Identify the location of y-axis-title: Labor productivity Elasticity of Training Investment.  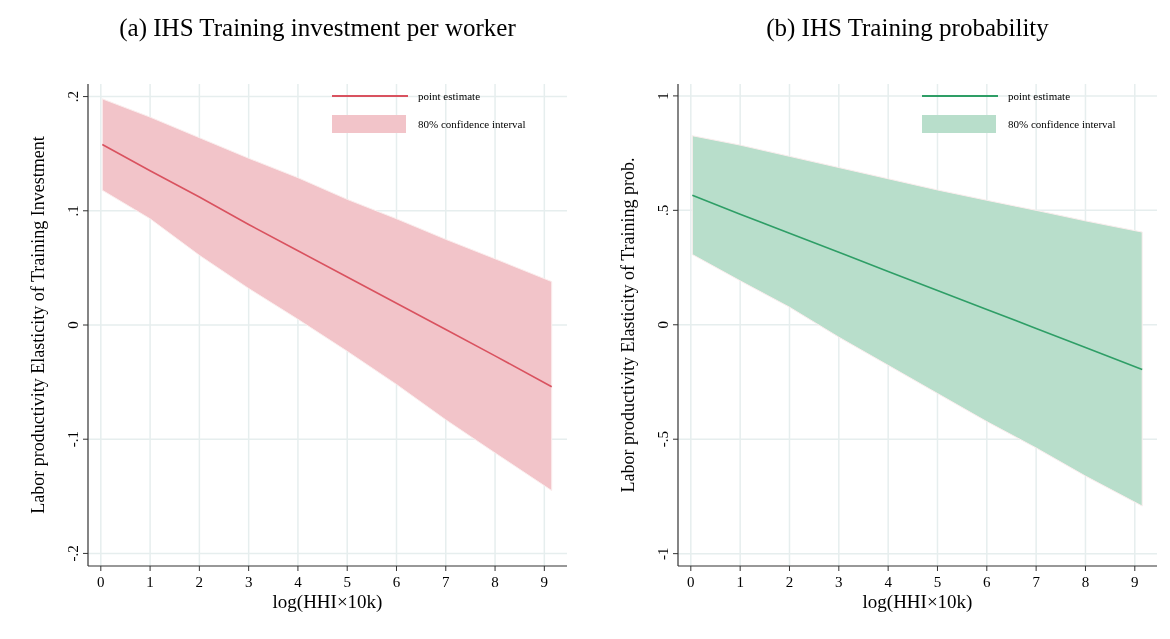
(38, 325).